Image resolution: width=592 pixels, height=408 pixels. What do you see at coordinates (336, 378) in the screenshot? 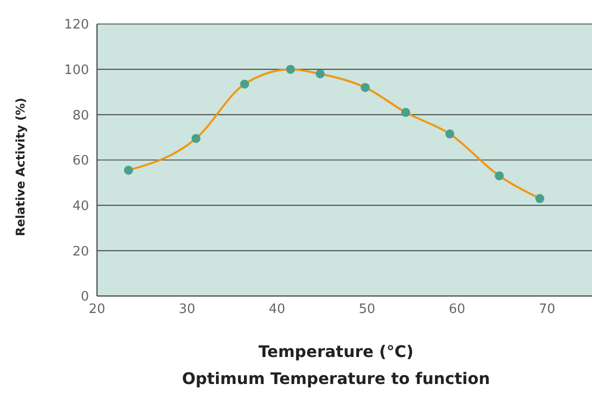
I see `text: Optimum Temperature to function` at bounding box center [336, 378].